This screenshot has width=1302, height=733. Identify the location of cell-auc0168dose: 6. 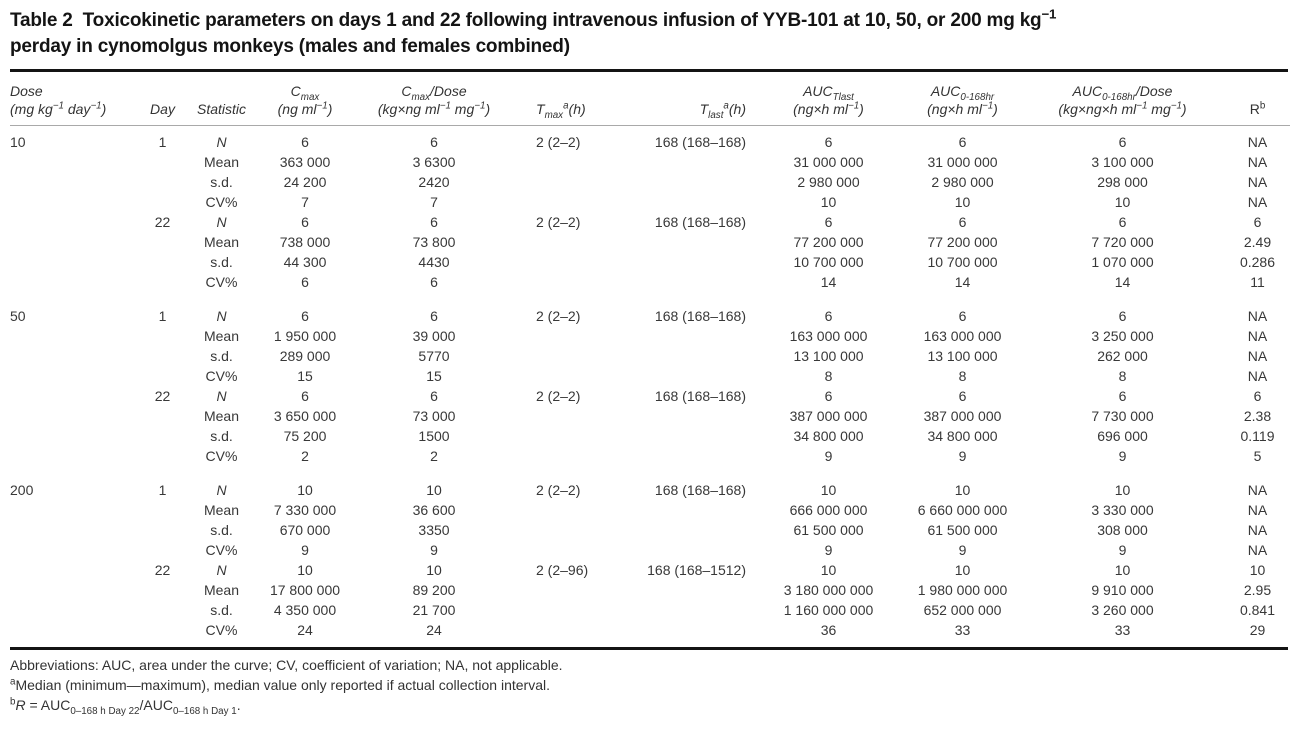
(1122, 222).